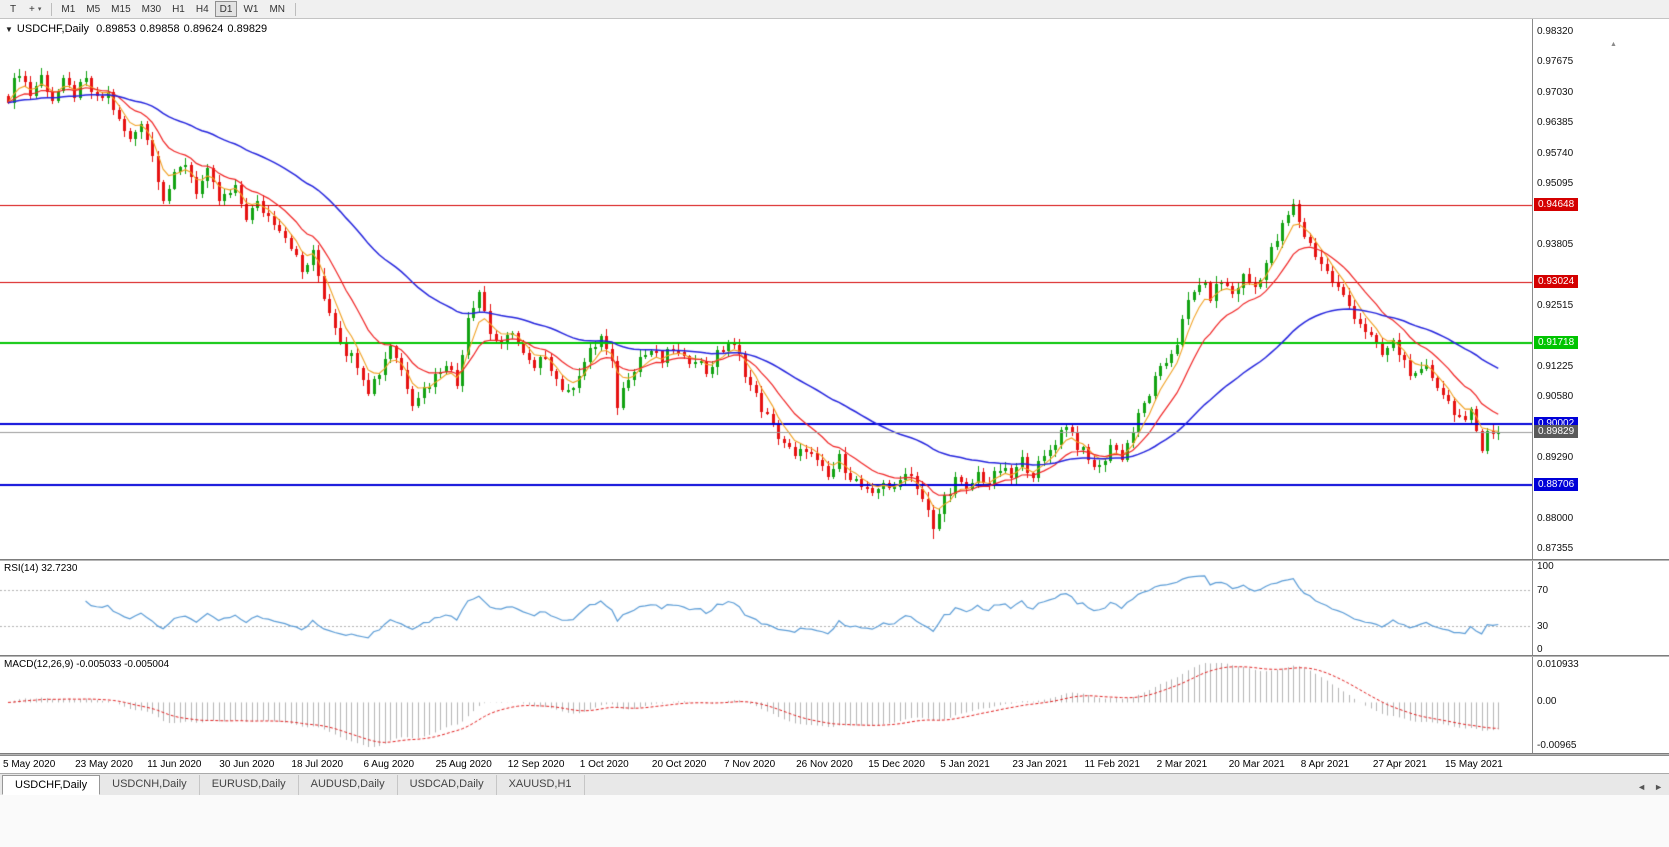 The height and width of the screenshot is (847, 1669). Describe the element at coordinates (750, 764) in the screenshot. I see `date-axis-label: 7 Nov 2020` at that location.